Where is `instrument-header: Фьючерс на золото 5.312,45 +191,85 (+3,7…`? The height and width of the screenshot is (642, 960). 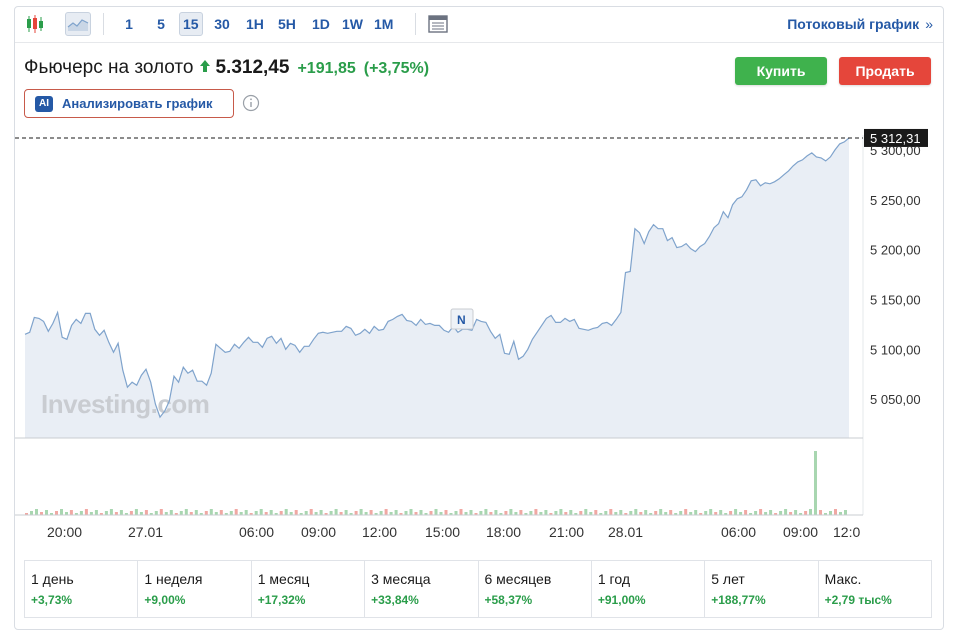
instrument-header: Фьючерс на золото 5.312,45 +191,85 (+3,7… is located at coordinates (226, 68).